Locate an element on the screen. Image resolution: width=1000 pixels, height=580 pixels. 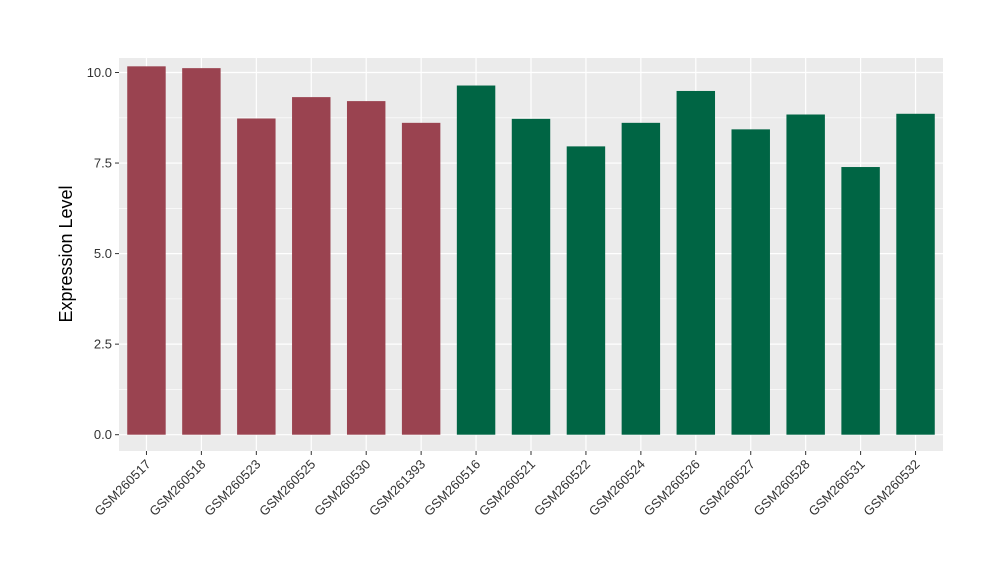
bar-GSM260530 is located at coordinates (366, 268).